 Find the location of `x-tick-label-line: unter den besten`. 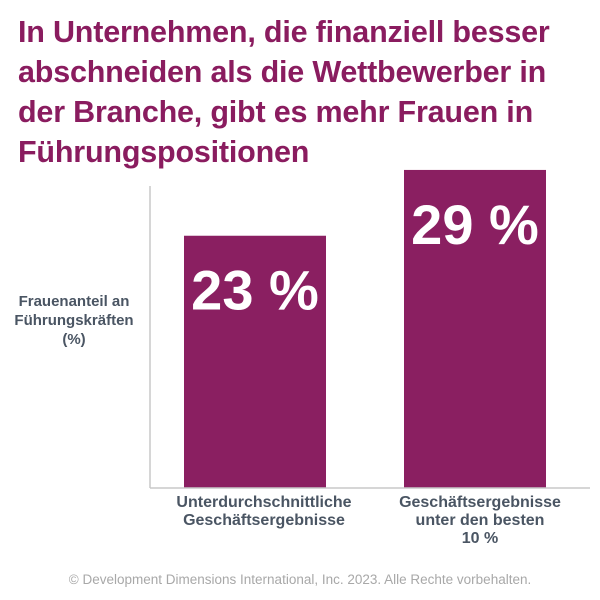

x-tick-label-line: unter den besten is located at coordinates (480, 520).